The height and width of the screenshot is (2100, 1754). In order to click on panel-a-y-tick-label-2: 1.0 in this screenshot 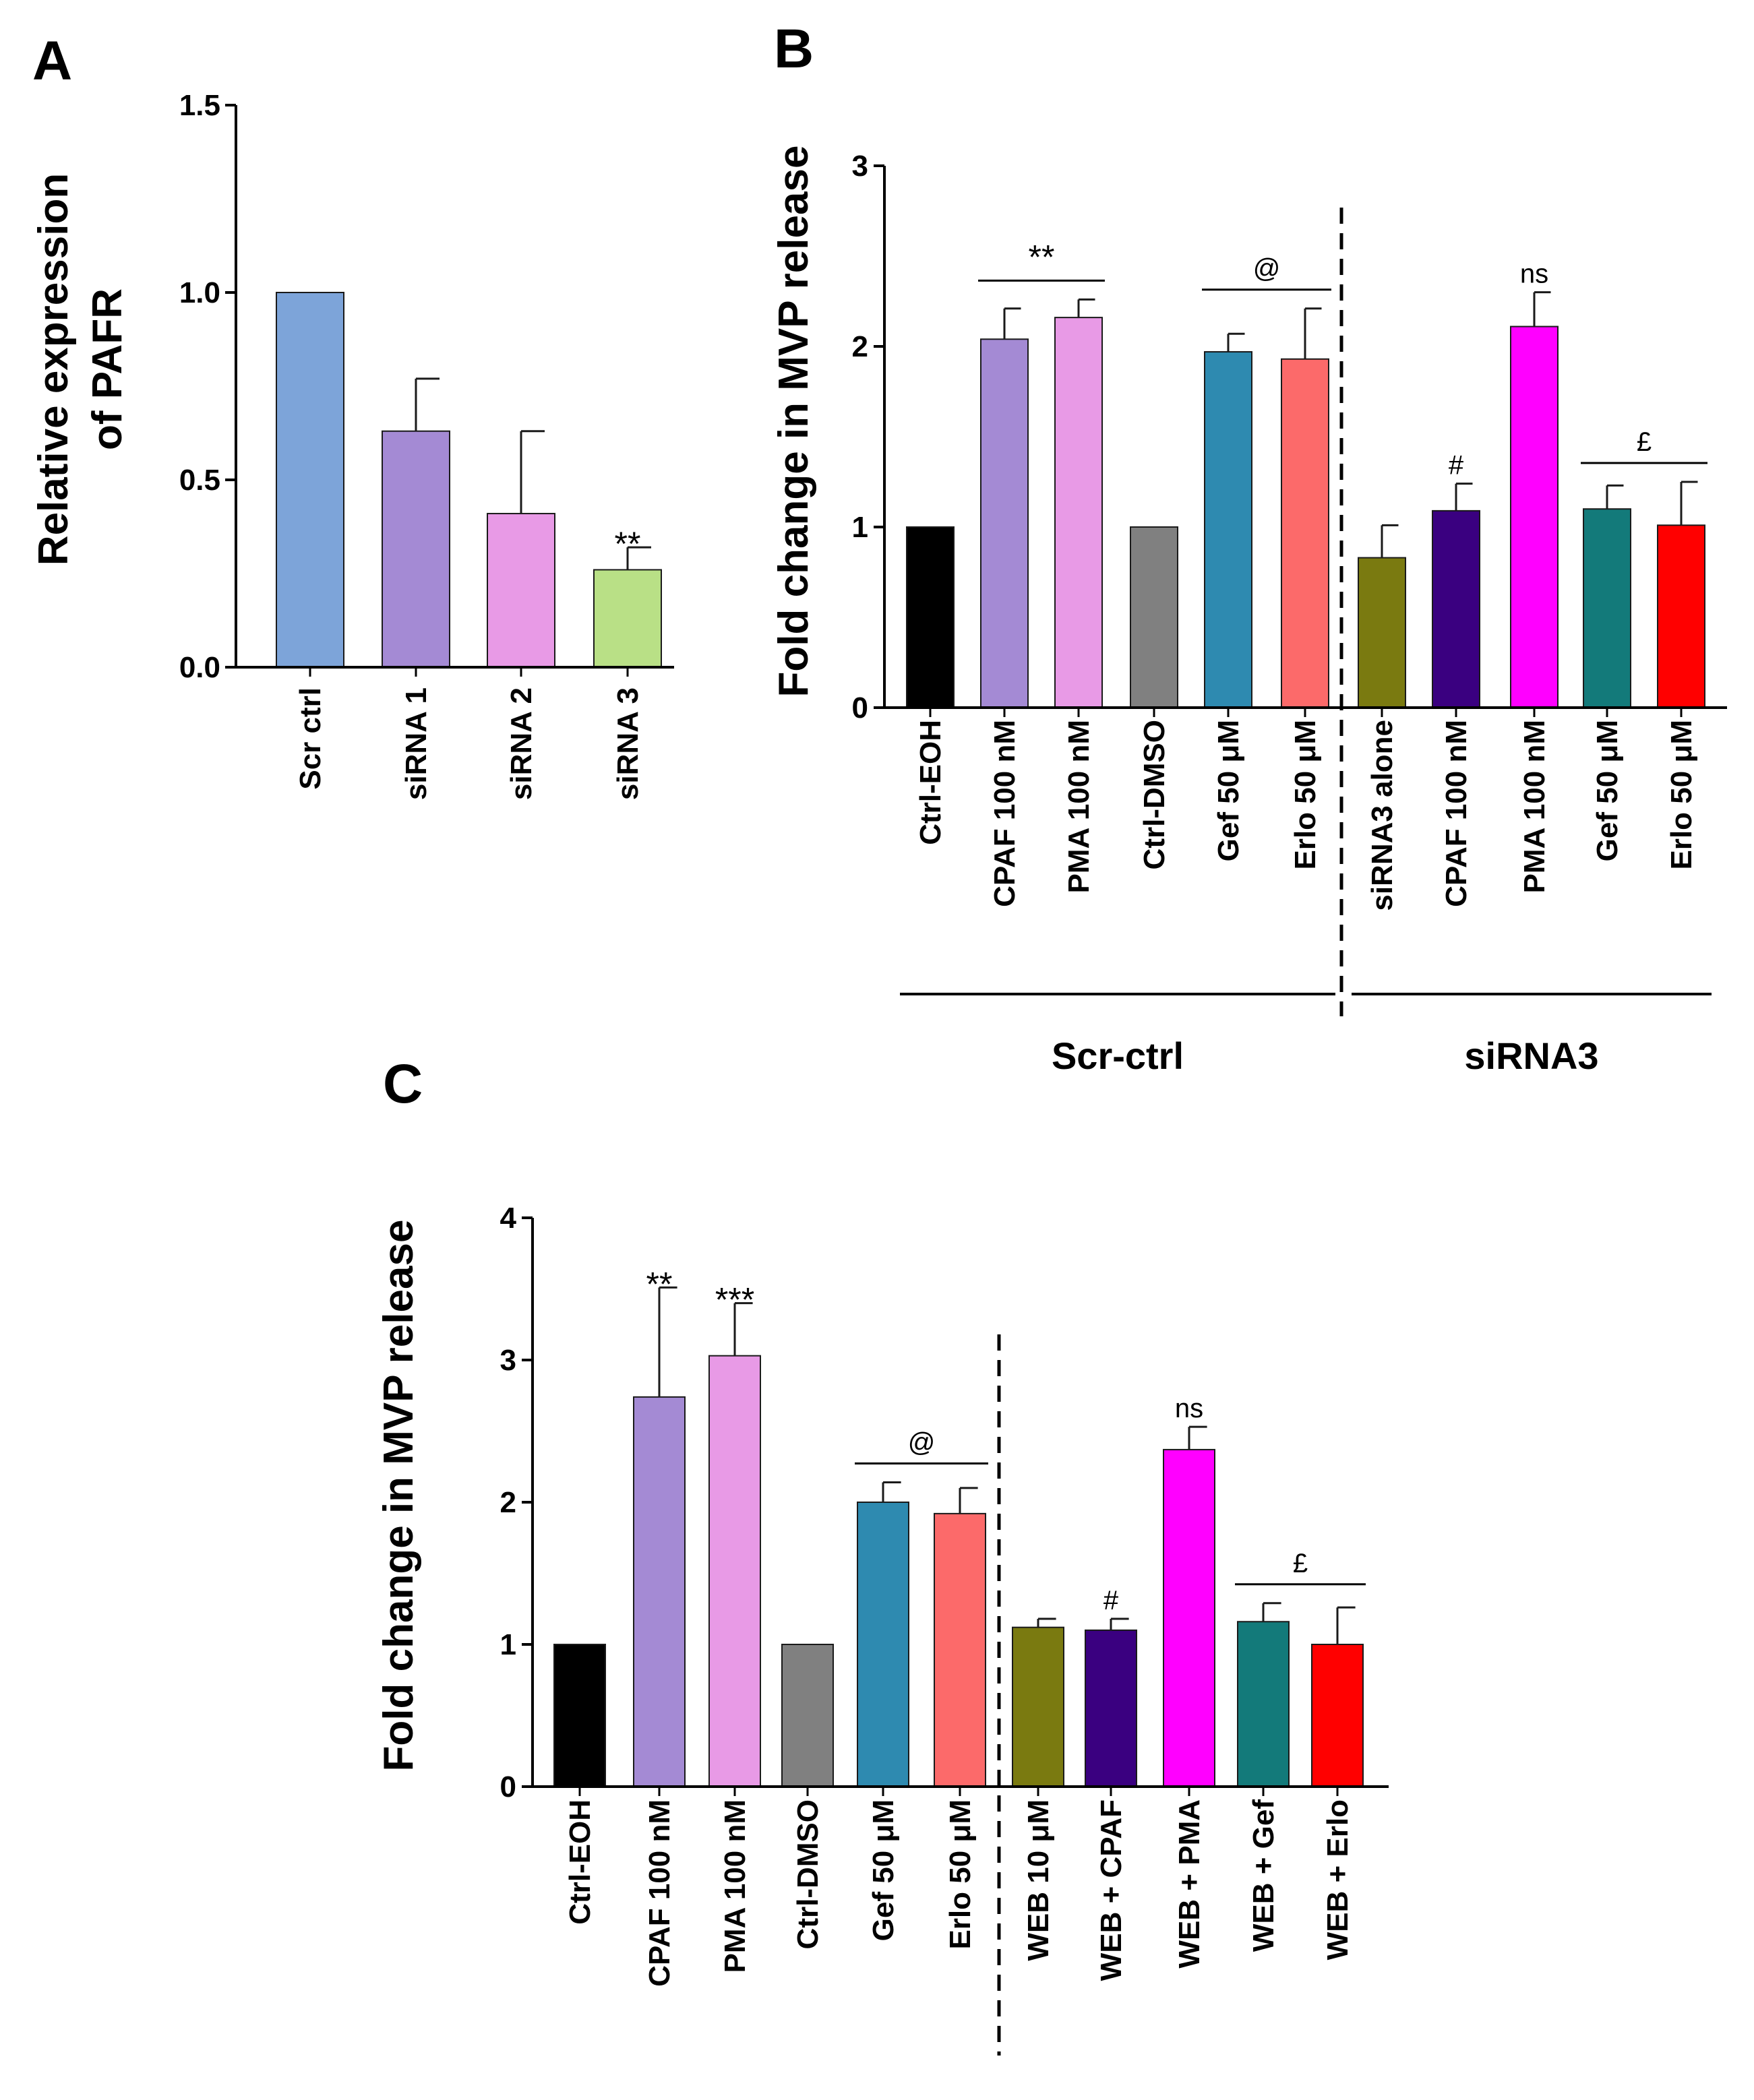, I will do `click(199, 292)`.